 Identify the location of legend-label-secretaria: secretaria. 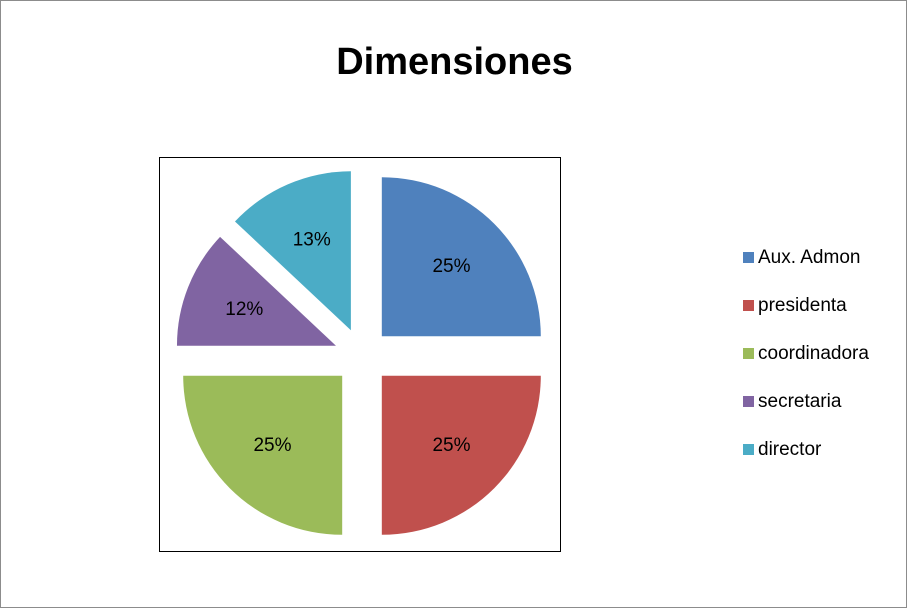
(800, 401).